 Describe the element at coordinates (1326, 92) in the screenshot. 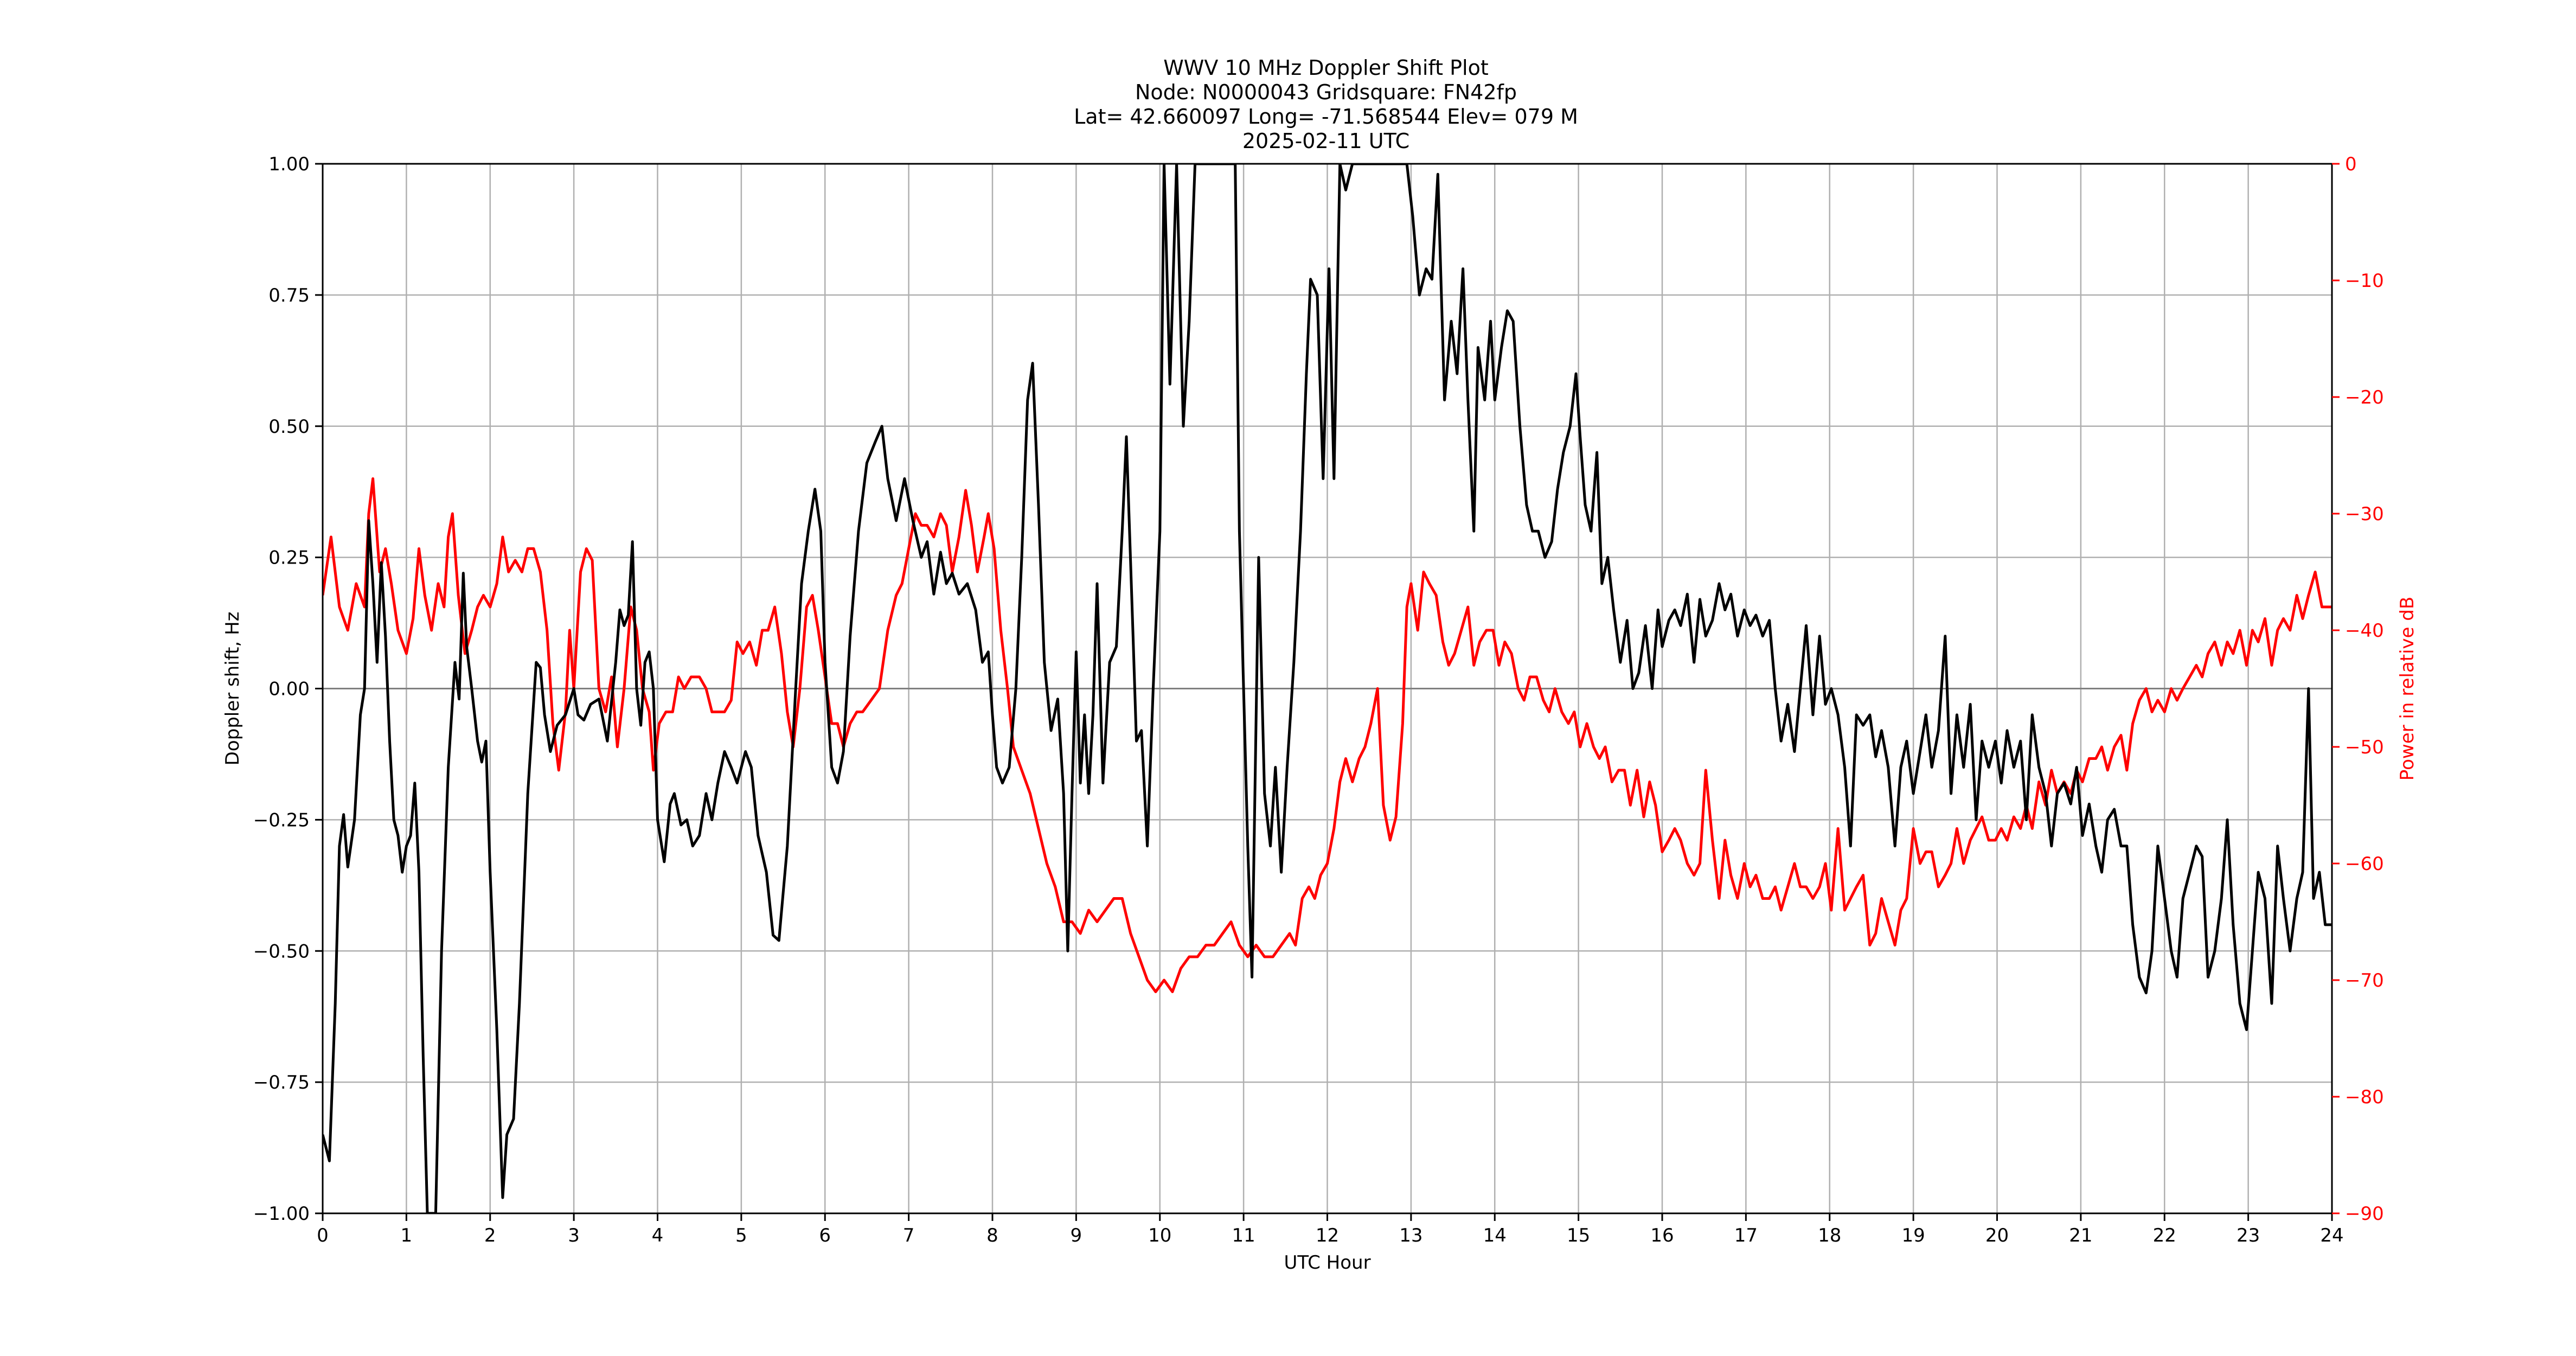

I see `title-line-2: Node: N0000043 Gridsquare: FN42fp` at that location.